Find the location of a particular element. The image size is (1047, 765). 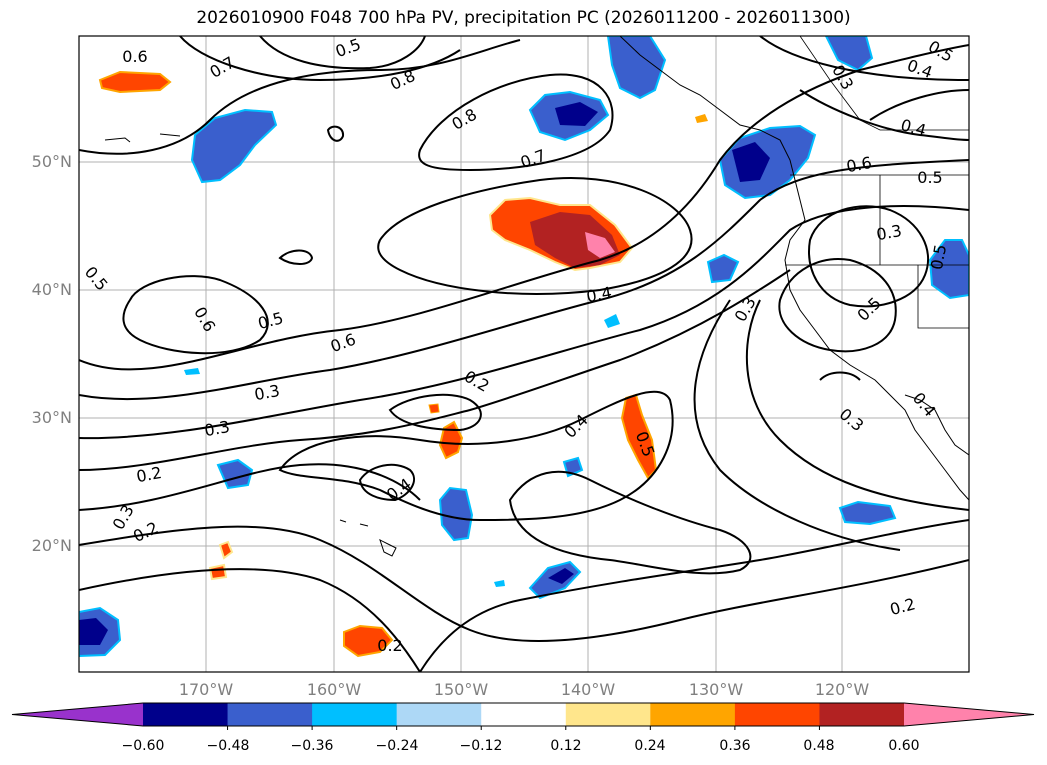

lat-label: 30°N is located at coordinates (51, 417).